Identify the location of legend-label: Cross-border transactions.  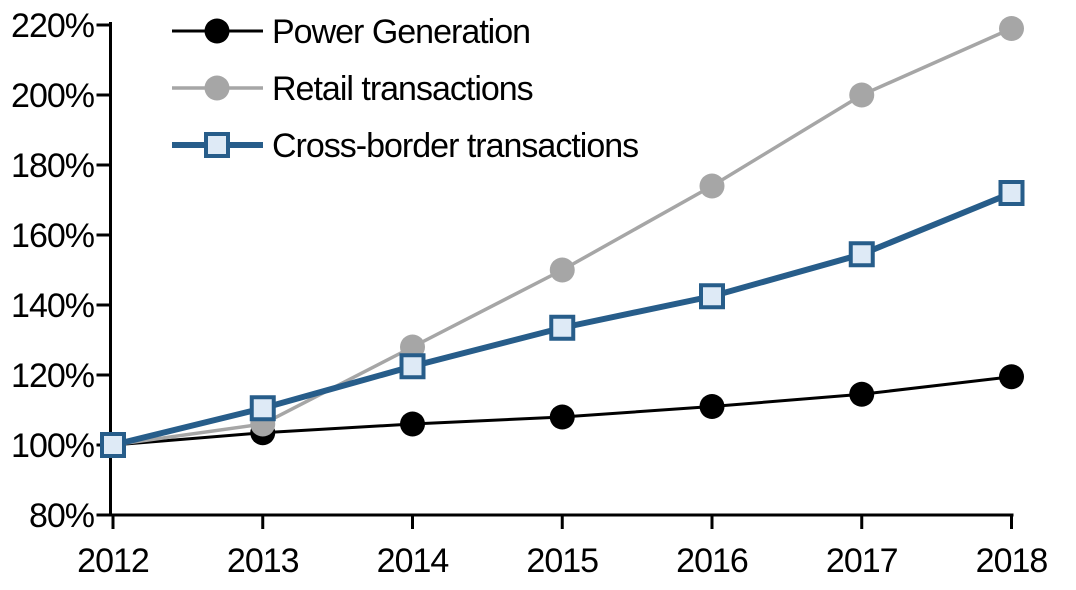
(455, 146).